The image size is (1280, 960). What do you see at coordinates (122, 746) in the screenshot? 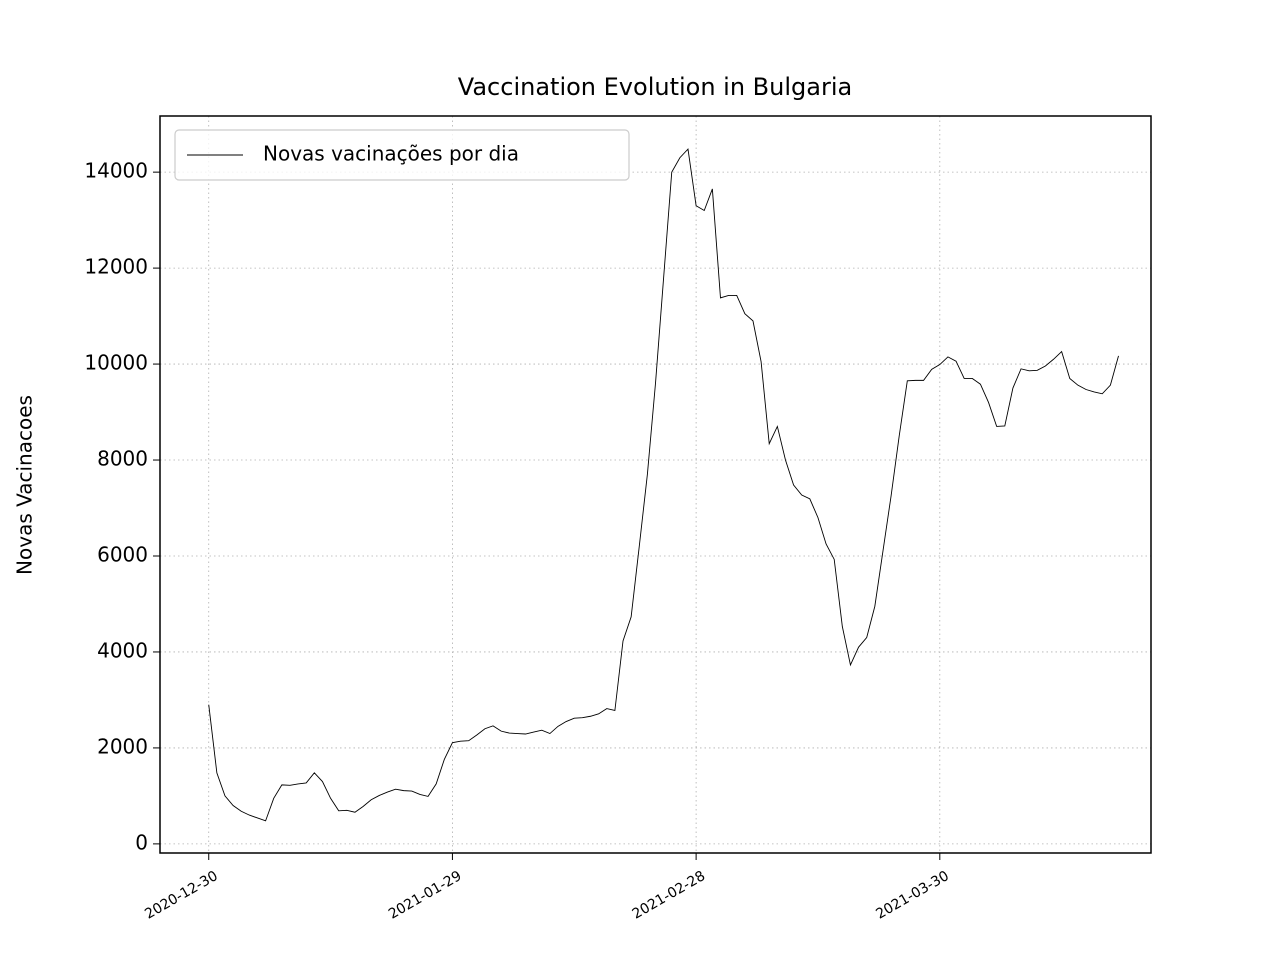
I see `y-tick-label: 2000` at bounding box center [122, 746].